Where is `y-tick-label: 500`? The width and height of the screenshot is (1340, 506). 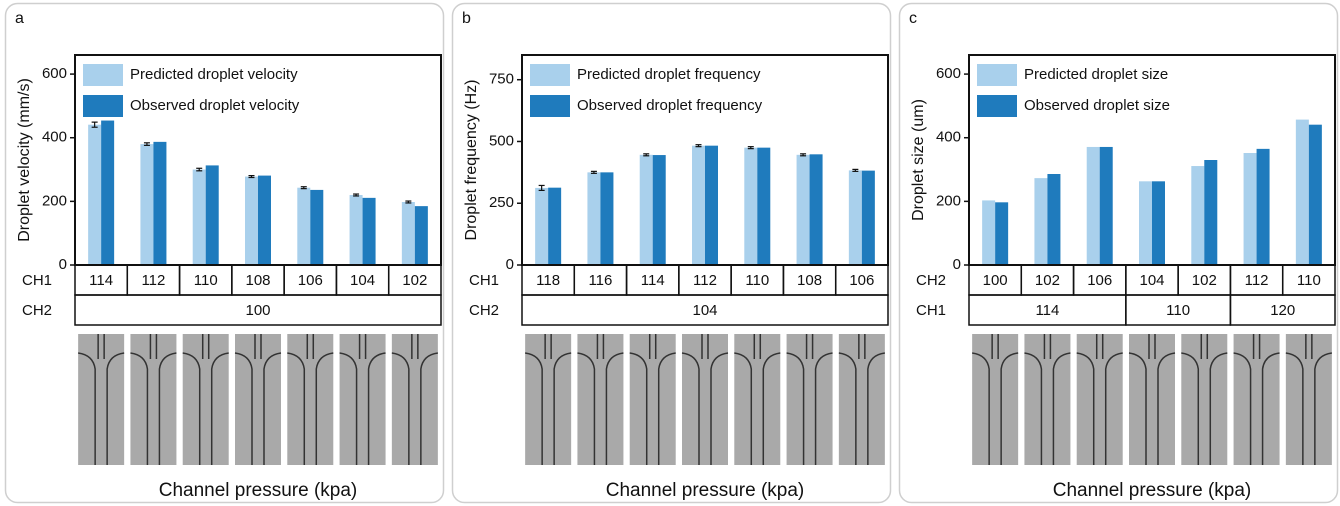 y-tick-label: 500 is located at coordinates (501, 140).